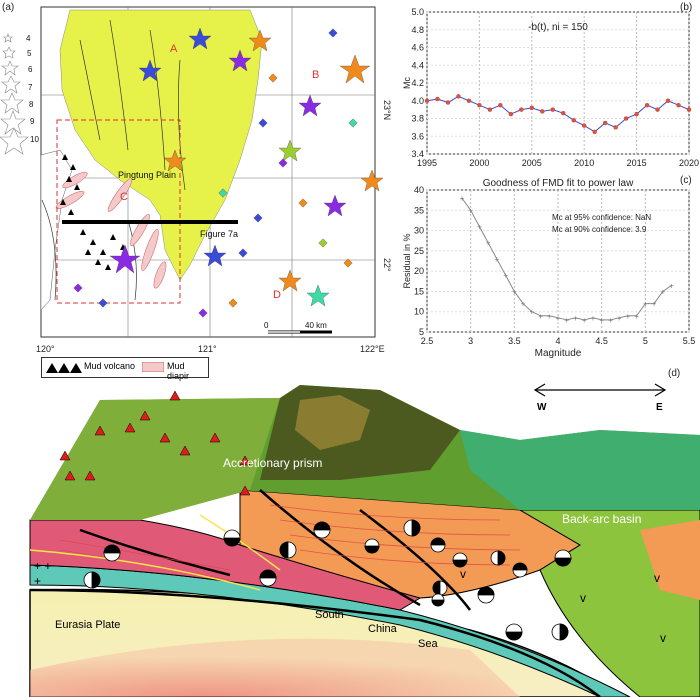 Image resolution: width=700 pixels, height=697 pixels. I want to click on mag-legend-4: 4, so click(28, 38).